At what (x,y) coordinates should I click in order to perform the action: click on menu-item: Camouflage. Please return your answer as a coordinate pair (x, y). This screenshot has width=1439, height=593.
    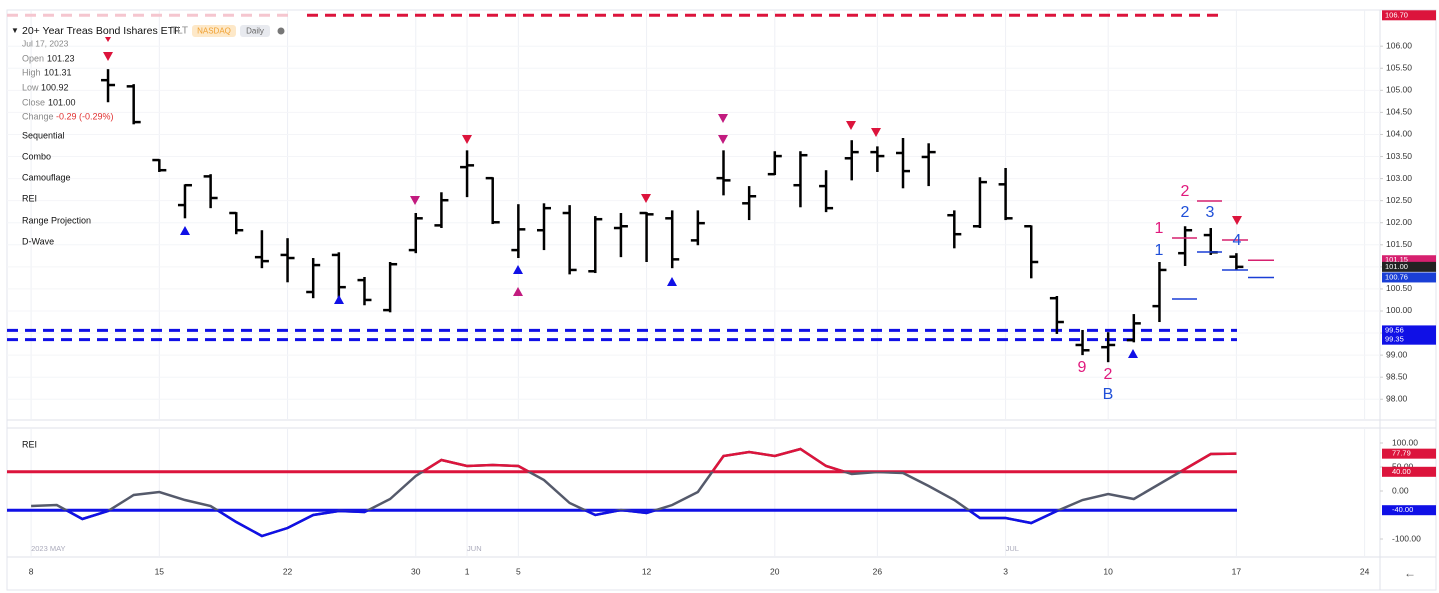
    Looking at the image, I should click on (46, 177).